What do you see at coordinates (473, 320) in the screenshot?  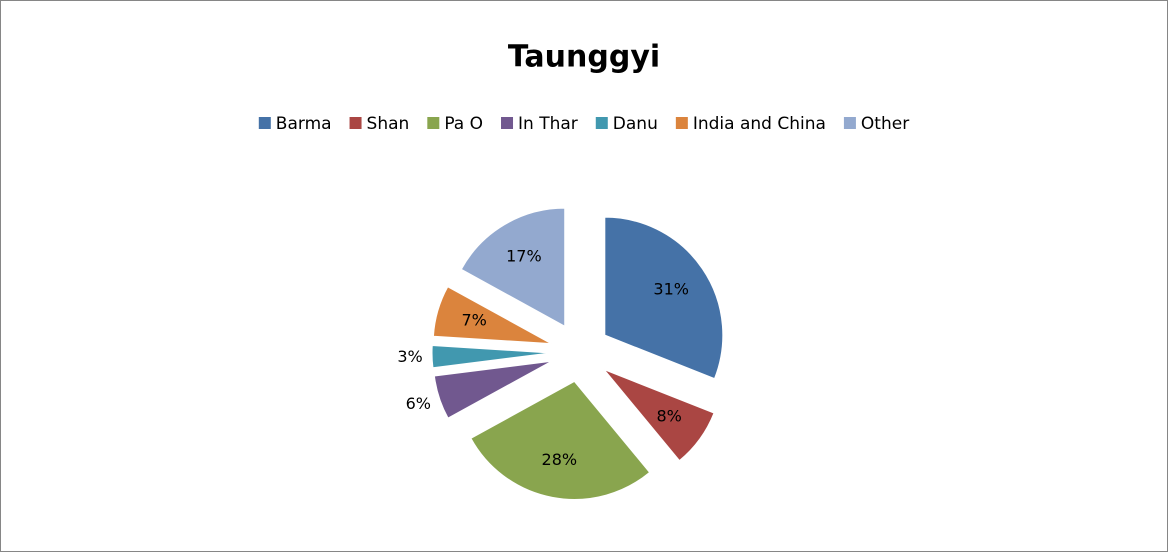 I see `data-label: 7%` at bounding box center [473, 320].